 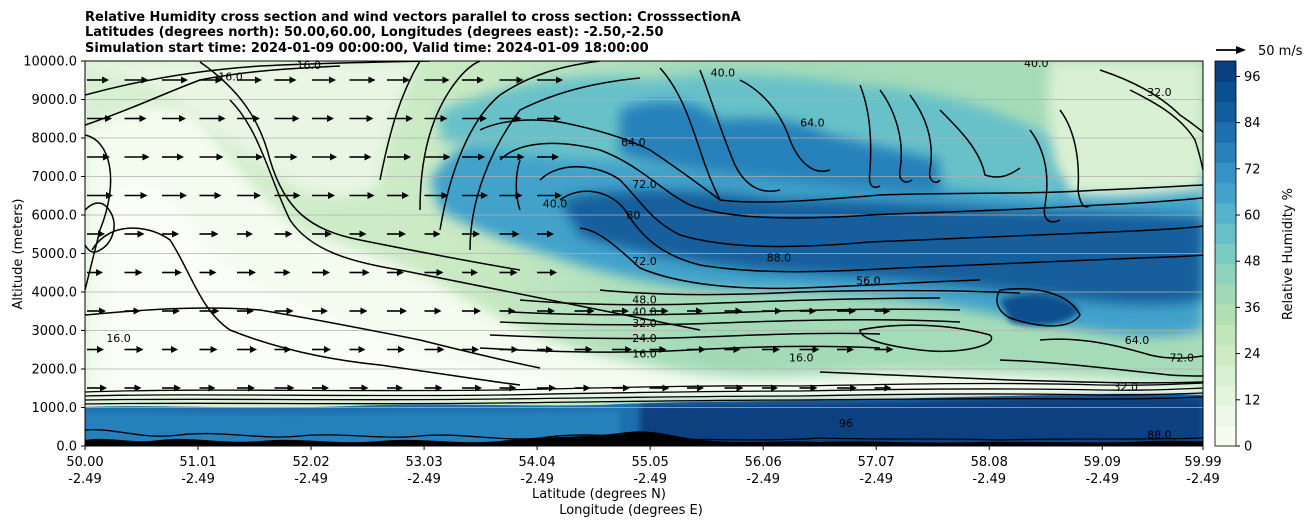 What do you see at coordinates (1252, 216) in the screenshot?
I see `colorbar-tick-label: 60` at bounding box center [1252, 216].